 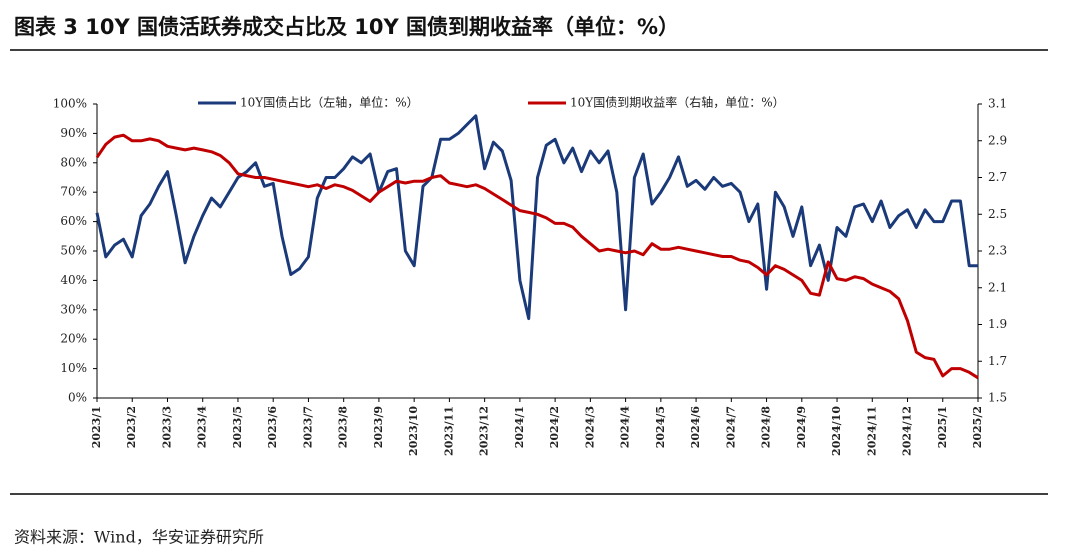 I want to click on x-tick-label: 2023/8, so click(x=343, y=427).